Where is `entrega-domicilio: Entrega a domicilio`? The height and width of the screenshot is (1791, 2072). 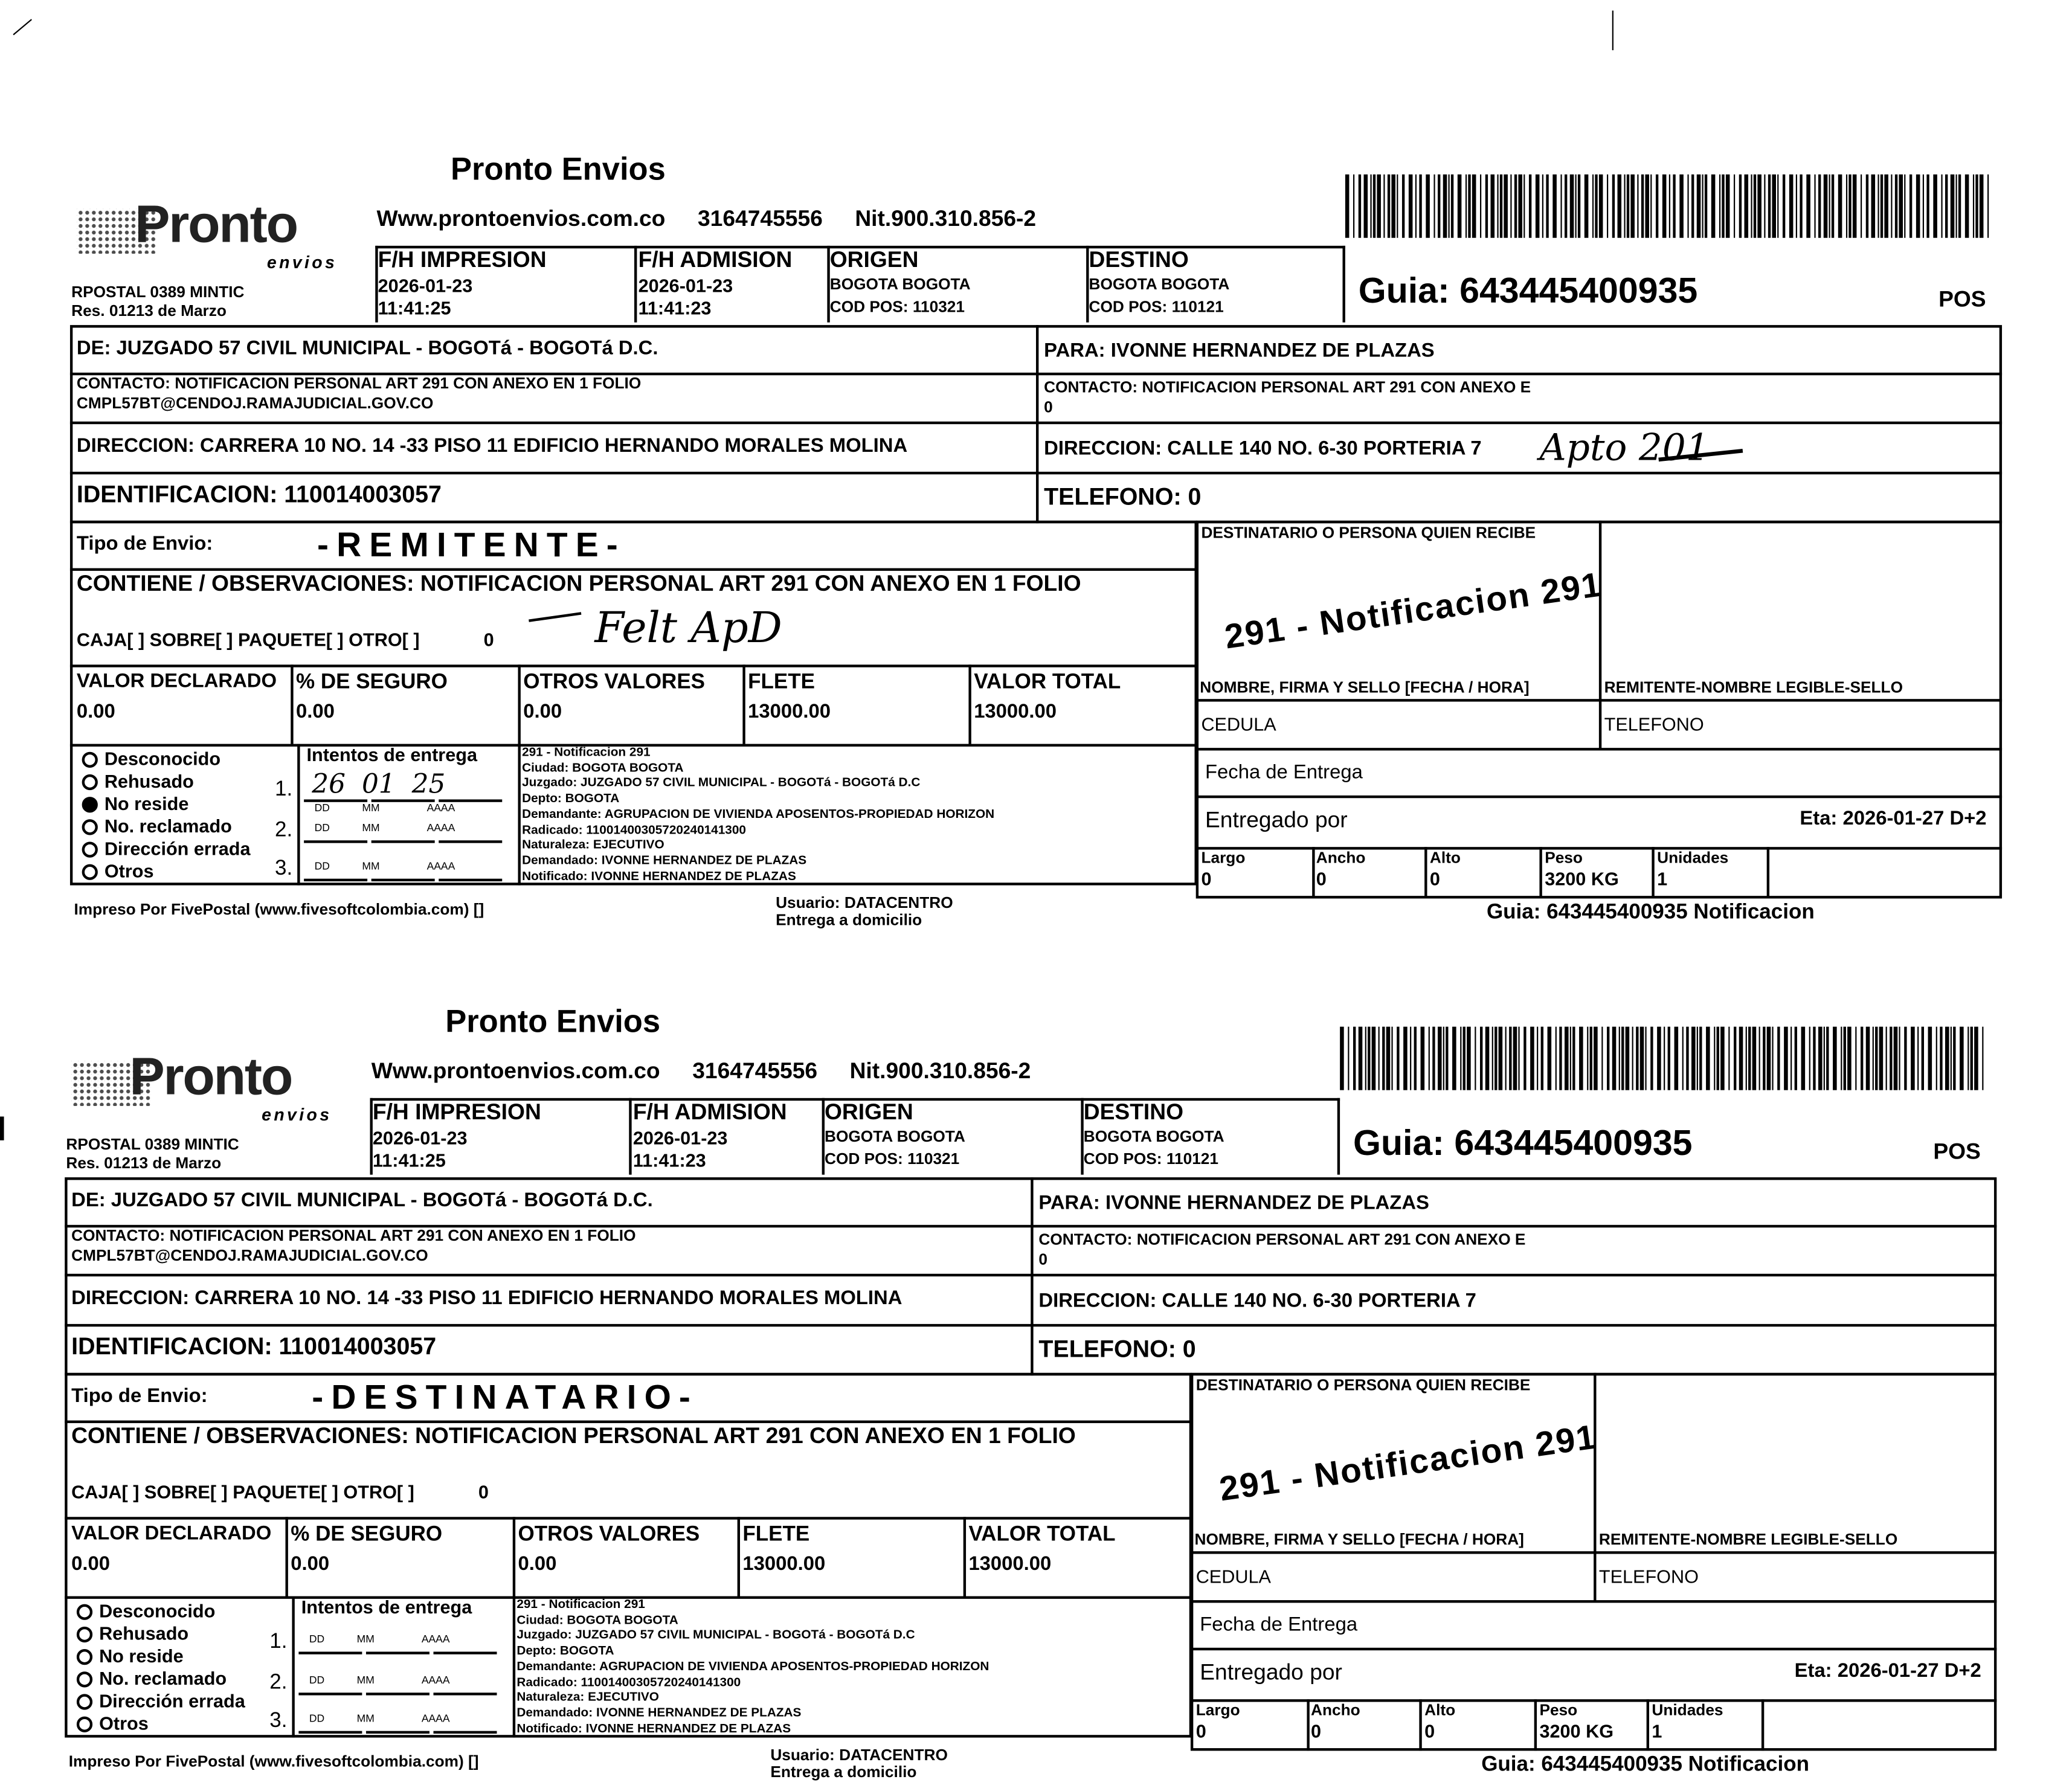
entrega-domicilio: Entrega a domicilio is located at coordinates (844, 1772).